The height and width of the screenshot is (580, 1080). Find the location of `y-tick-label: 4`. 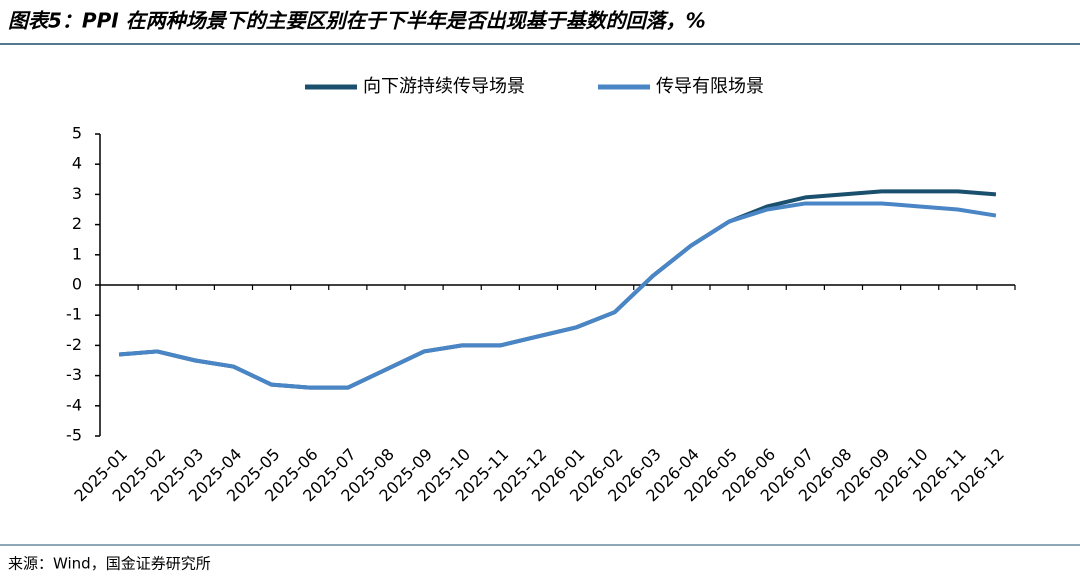

y-tick-label: 4 is located at coordinates (77, 163).